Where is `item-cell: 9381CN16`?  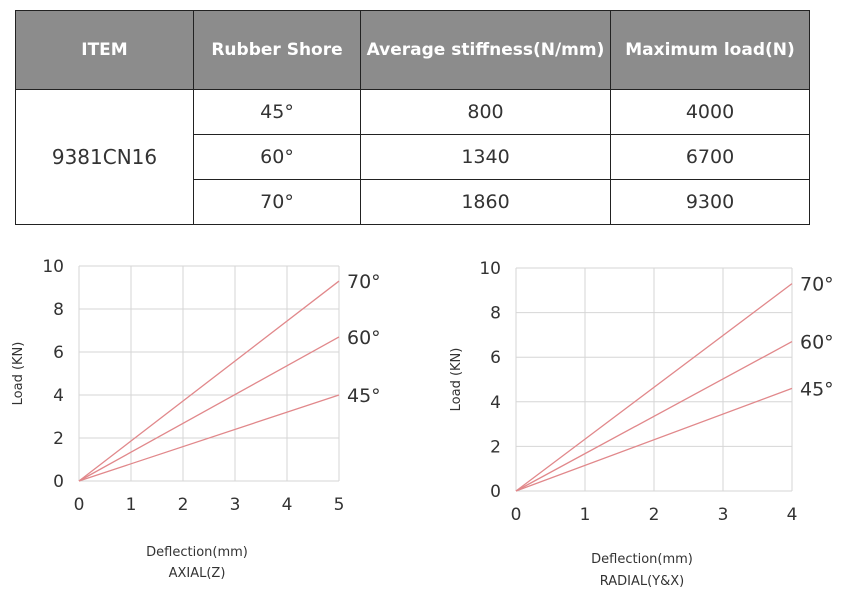 item-cell: 9381CN16 is located at coordinates (104, 157).